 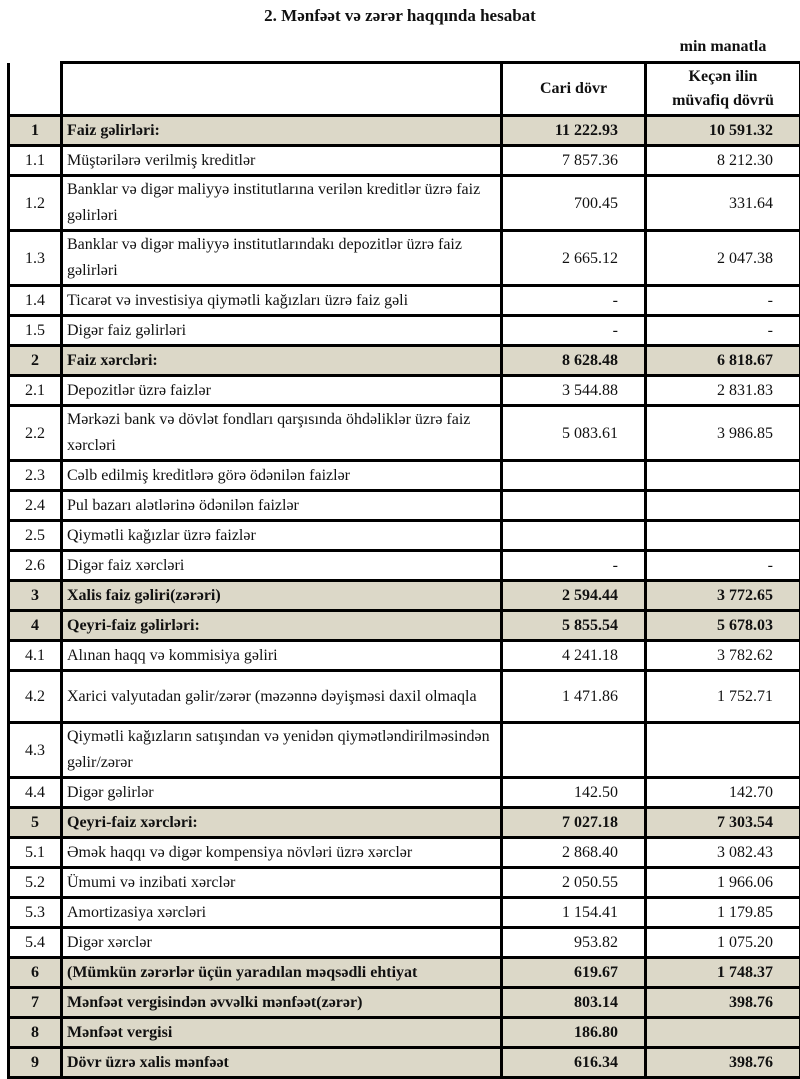 I want to click on row-label: Xalis faiz gəliri(zərəri), so click(x=282, y=596).